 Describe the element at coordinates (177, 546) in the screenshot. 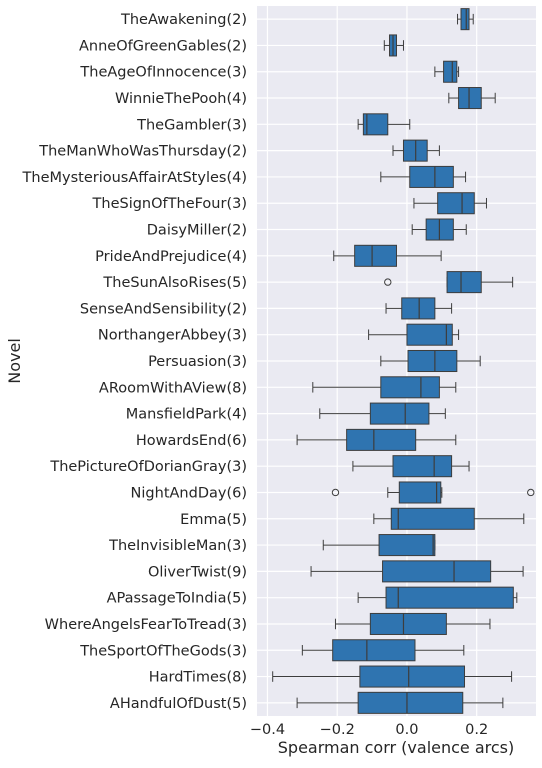

I see `category-label: TheInvisibleMan(3)` at that location.